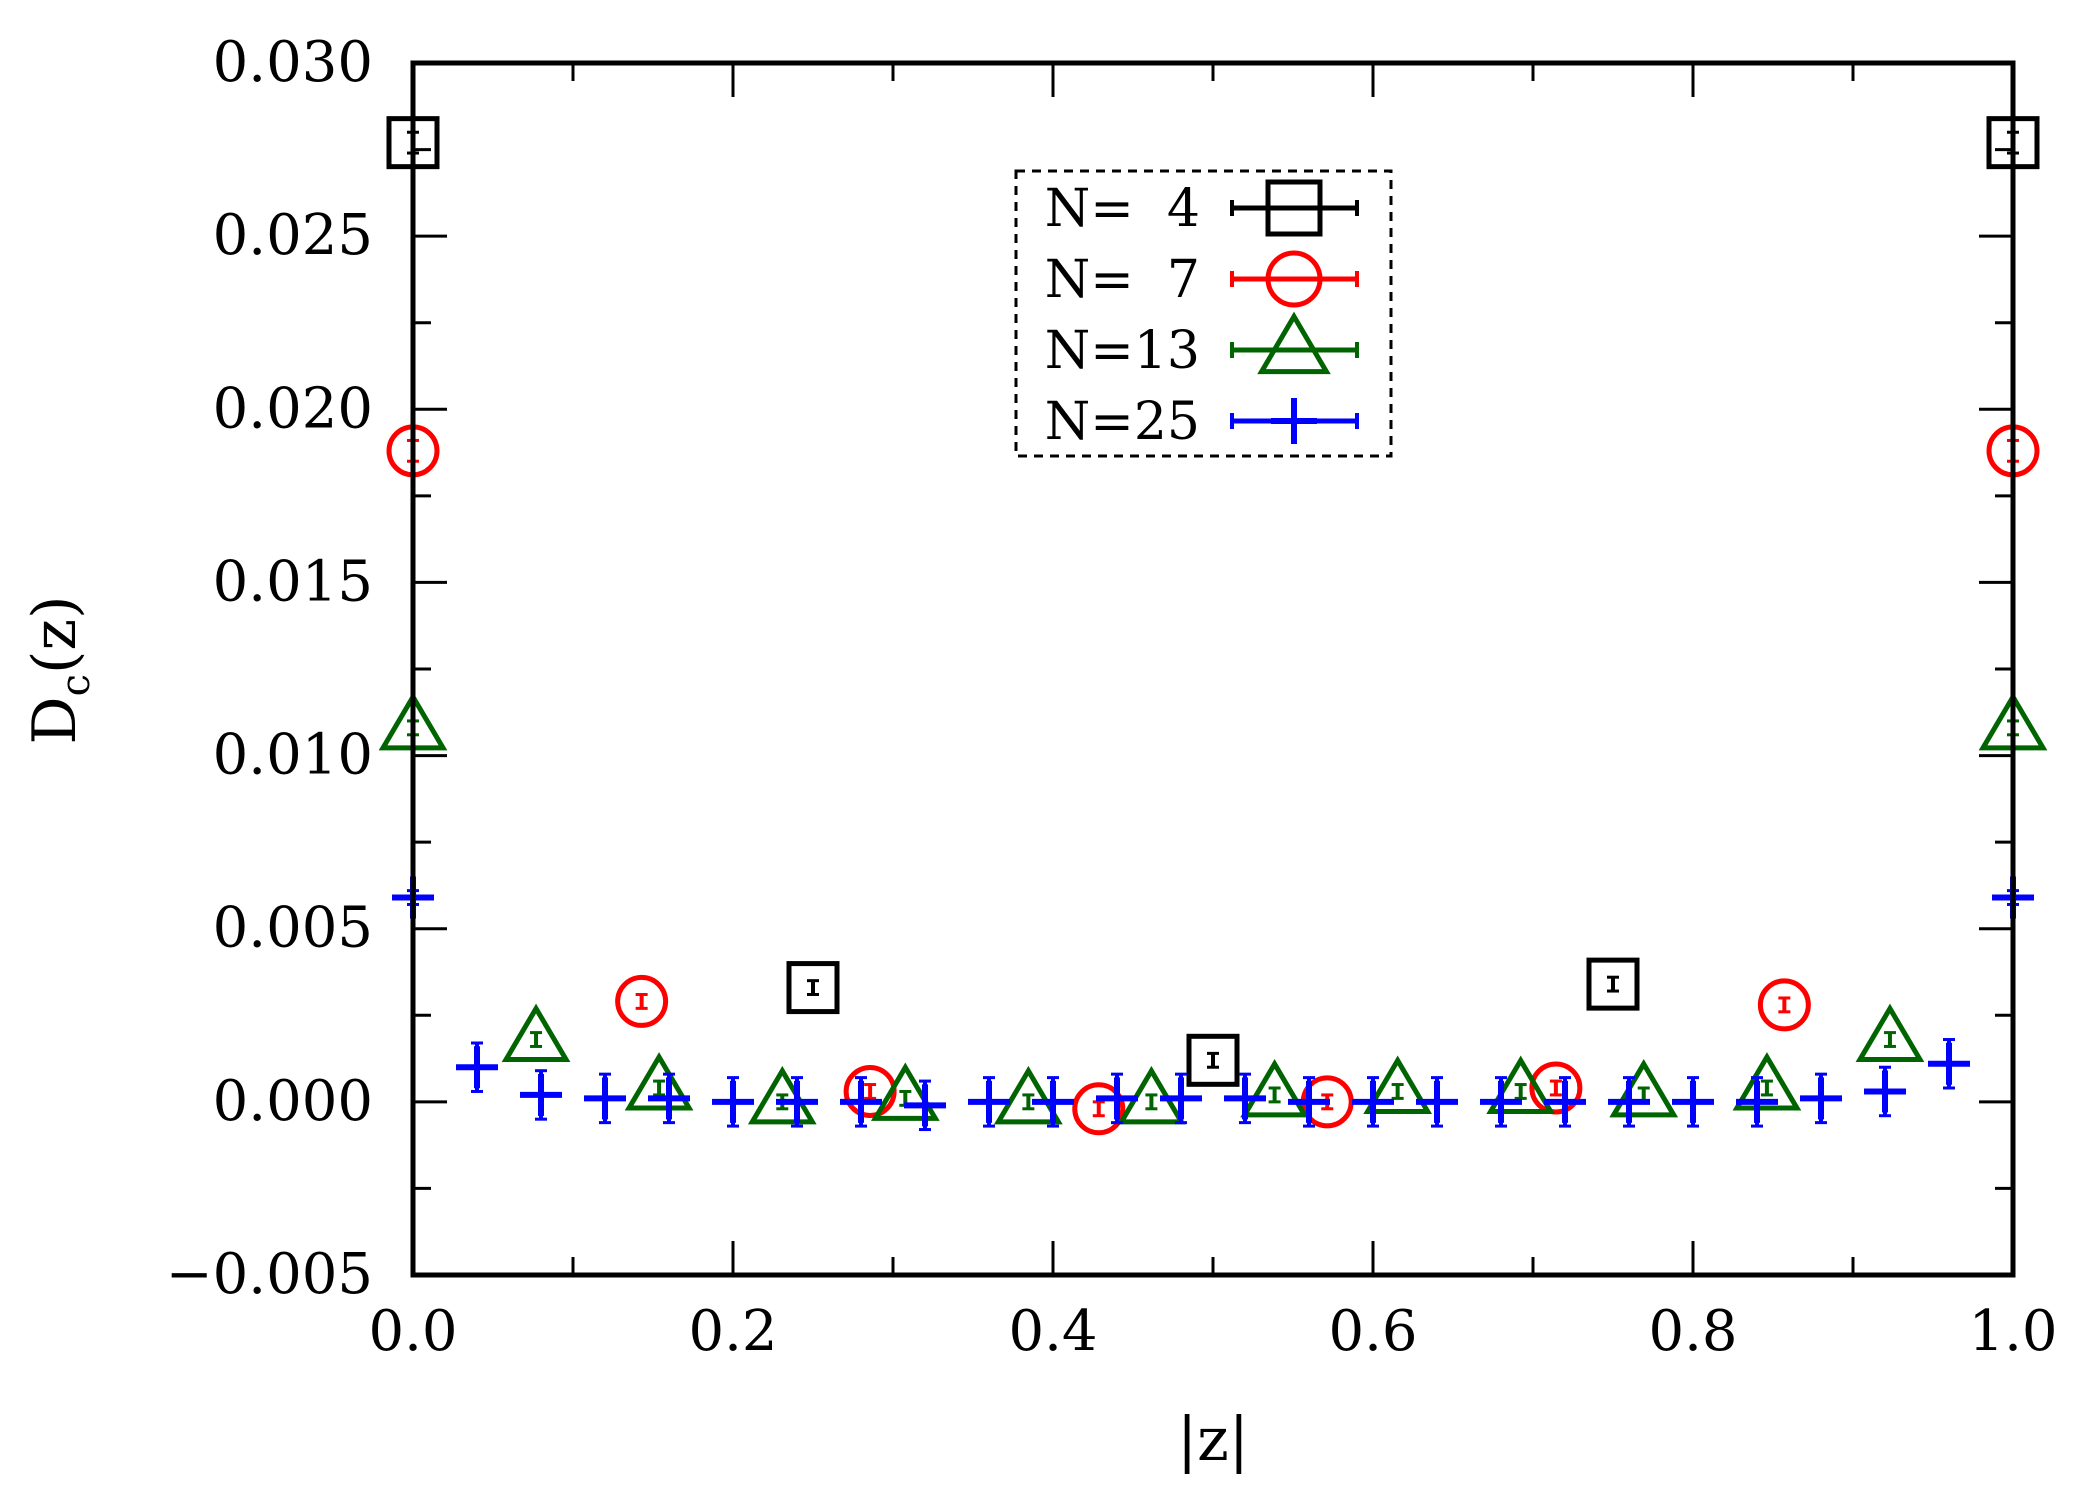 This screenshot has width=2076, height=1491. Describe the element at coordinates (55, 635) in the screenshot. I see `y-axis-label-tail: (z)` at that location.